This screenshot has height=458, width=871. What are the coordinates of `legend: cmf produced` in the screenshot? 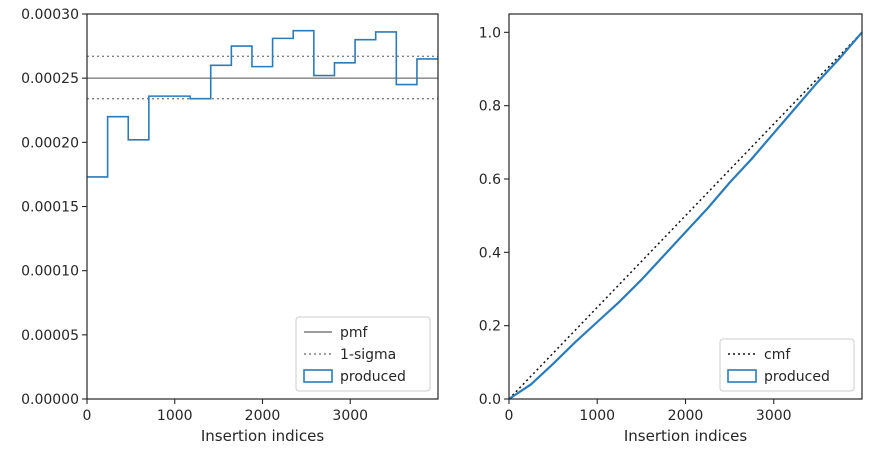 It's located at (787, 365).